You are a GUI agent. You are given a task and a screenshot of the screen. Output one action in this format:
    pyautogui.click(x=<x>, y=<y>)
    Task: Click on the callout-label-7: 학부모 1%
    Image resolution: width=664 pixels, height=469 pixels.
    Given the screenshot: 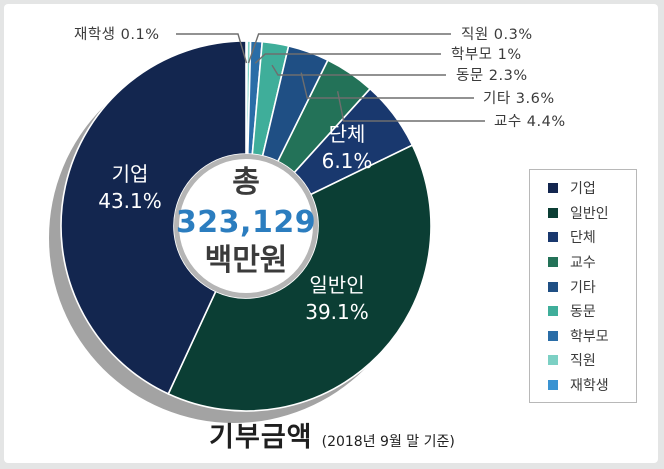 What is the action you would take?
    pyautogui.click(x=486, y=54)
    